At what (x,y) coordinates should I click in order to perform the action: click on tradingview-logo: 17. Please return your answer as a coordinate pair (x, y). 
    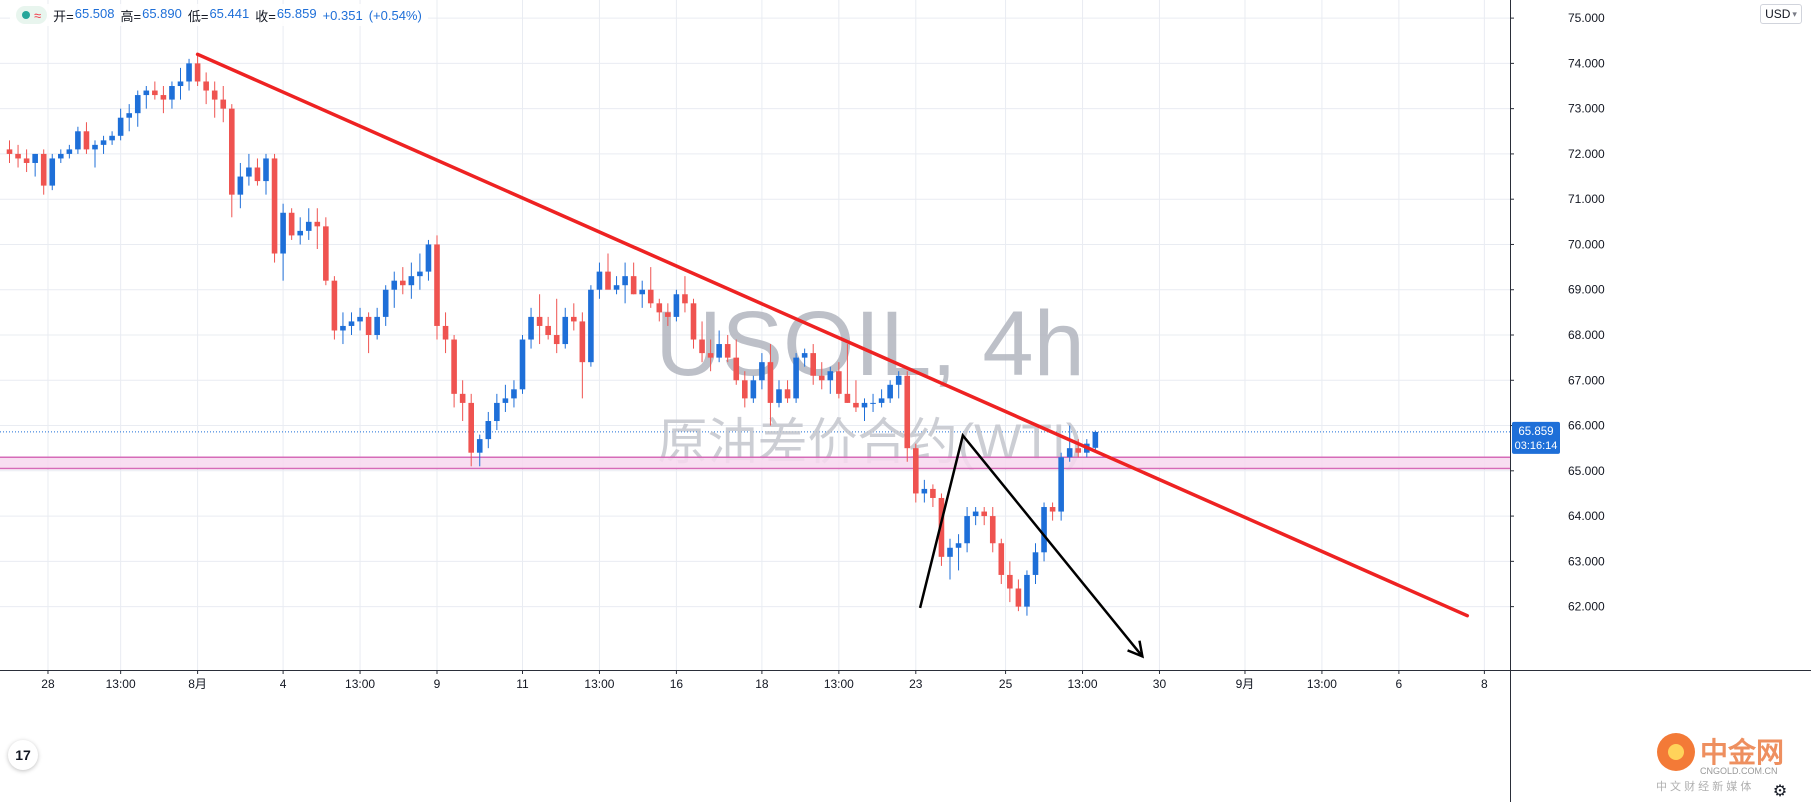
    Looking at the image, I should click on (23, 755).